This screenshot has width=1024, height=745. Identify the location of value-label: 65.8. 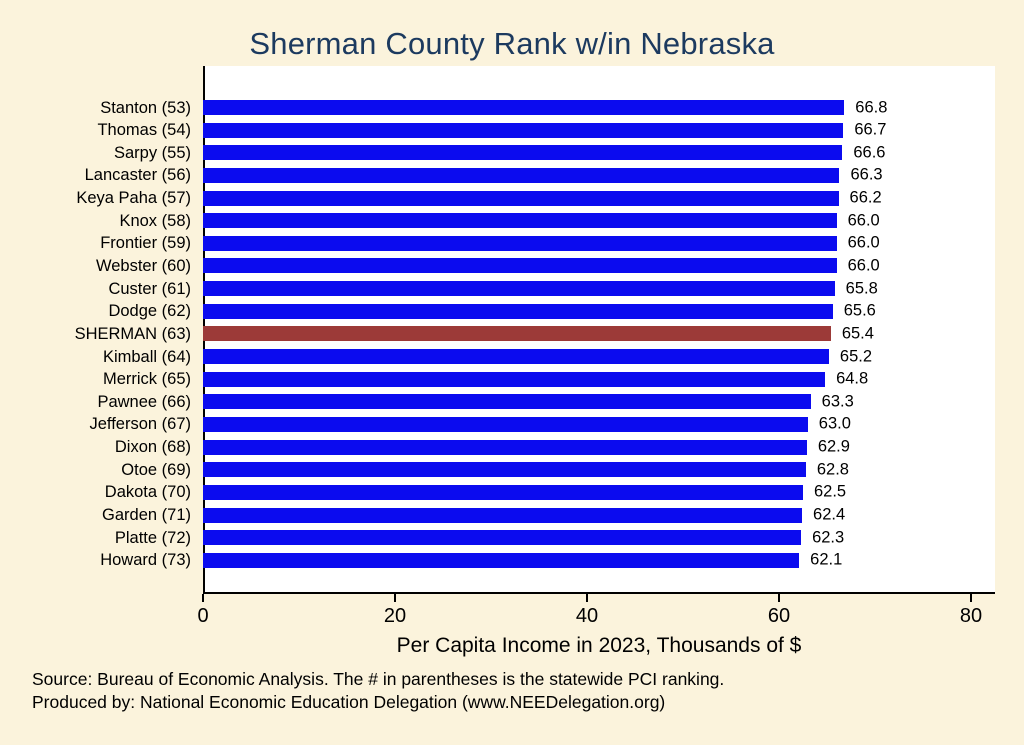
(861, 288).